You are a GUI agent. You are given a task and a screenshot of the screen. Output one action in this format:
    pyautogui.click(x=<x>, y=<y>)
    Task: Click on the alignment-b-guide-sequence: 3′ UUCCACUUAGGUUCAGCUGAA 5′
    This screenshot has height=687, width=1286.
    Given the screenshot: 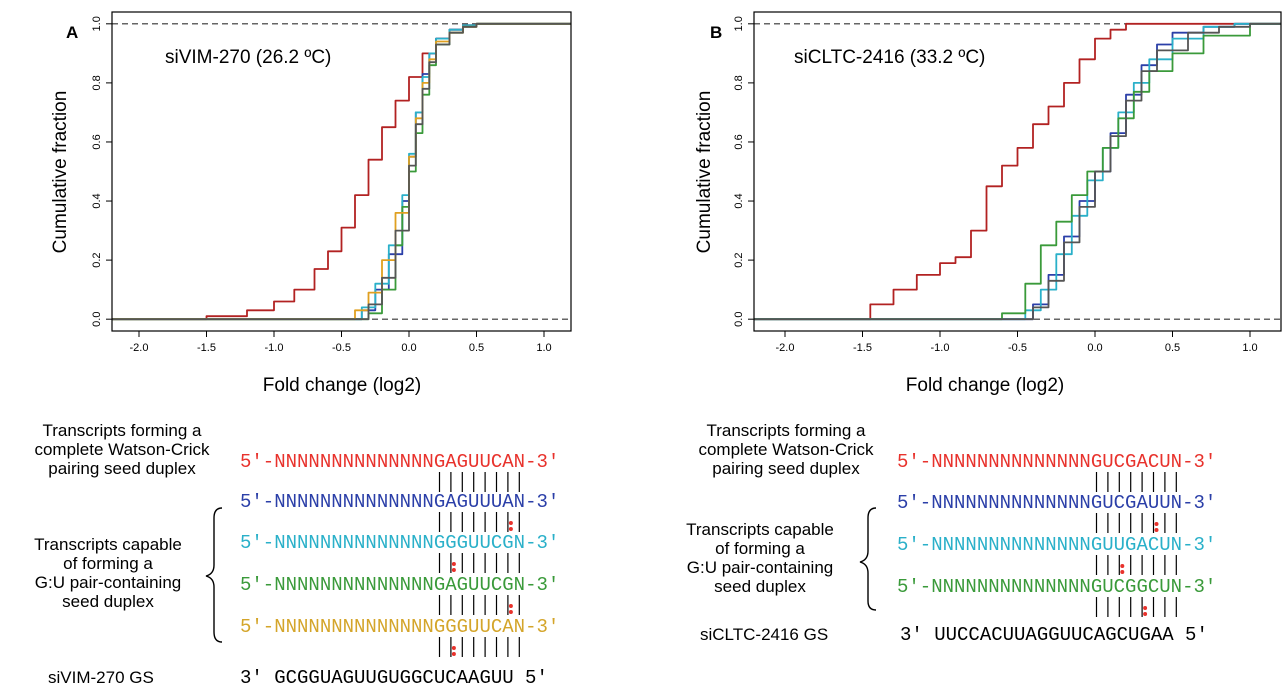 What is the action you would take?
    pyautogui.click(x=1054, y=635)
    